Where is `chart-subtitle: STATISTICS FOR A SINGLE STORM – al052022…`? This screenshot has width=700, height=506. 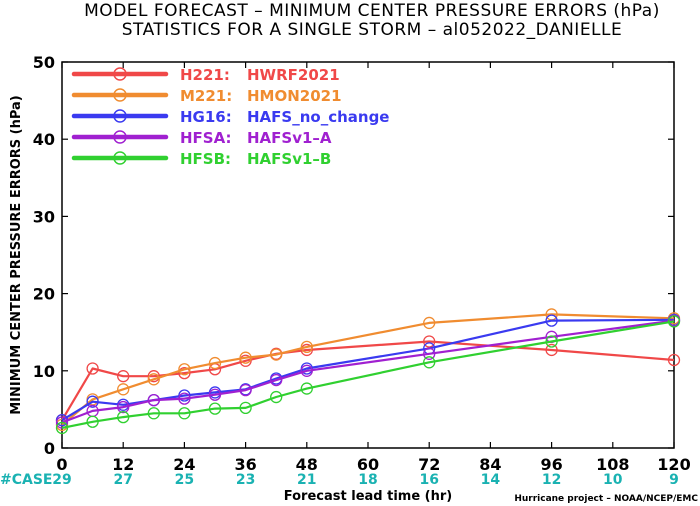
chart-subtitle: STATISTICS FOR A SINGLE STORM – al052022… is located at coordinates (372, 30).